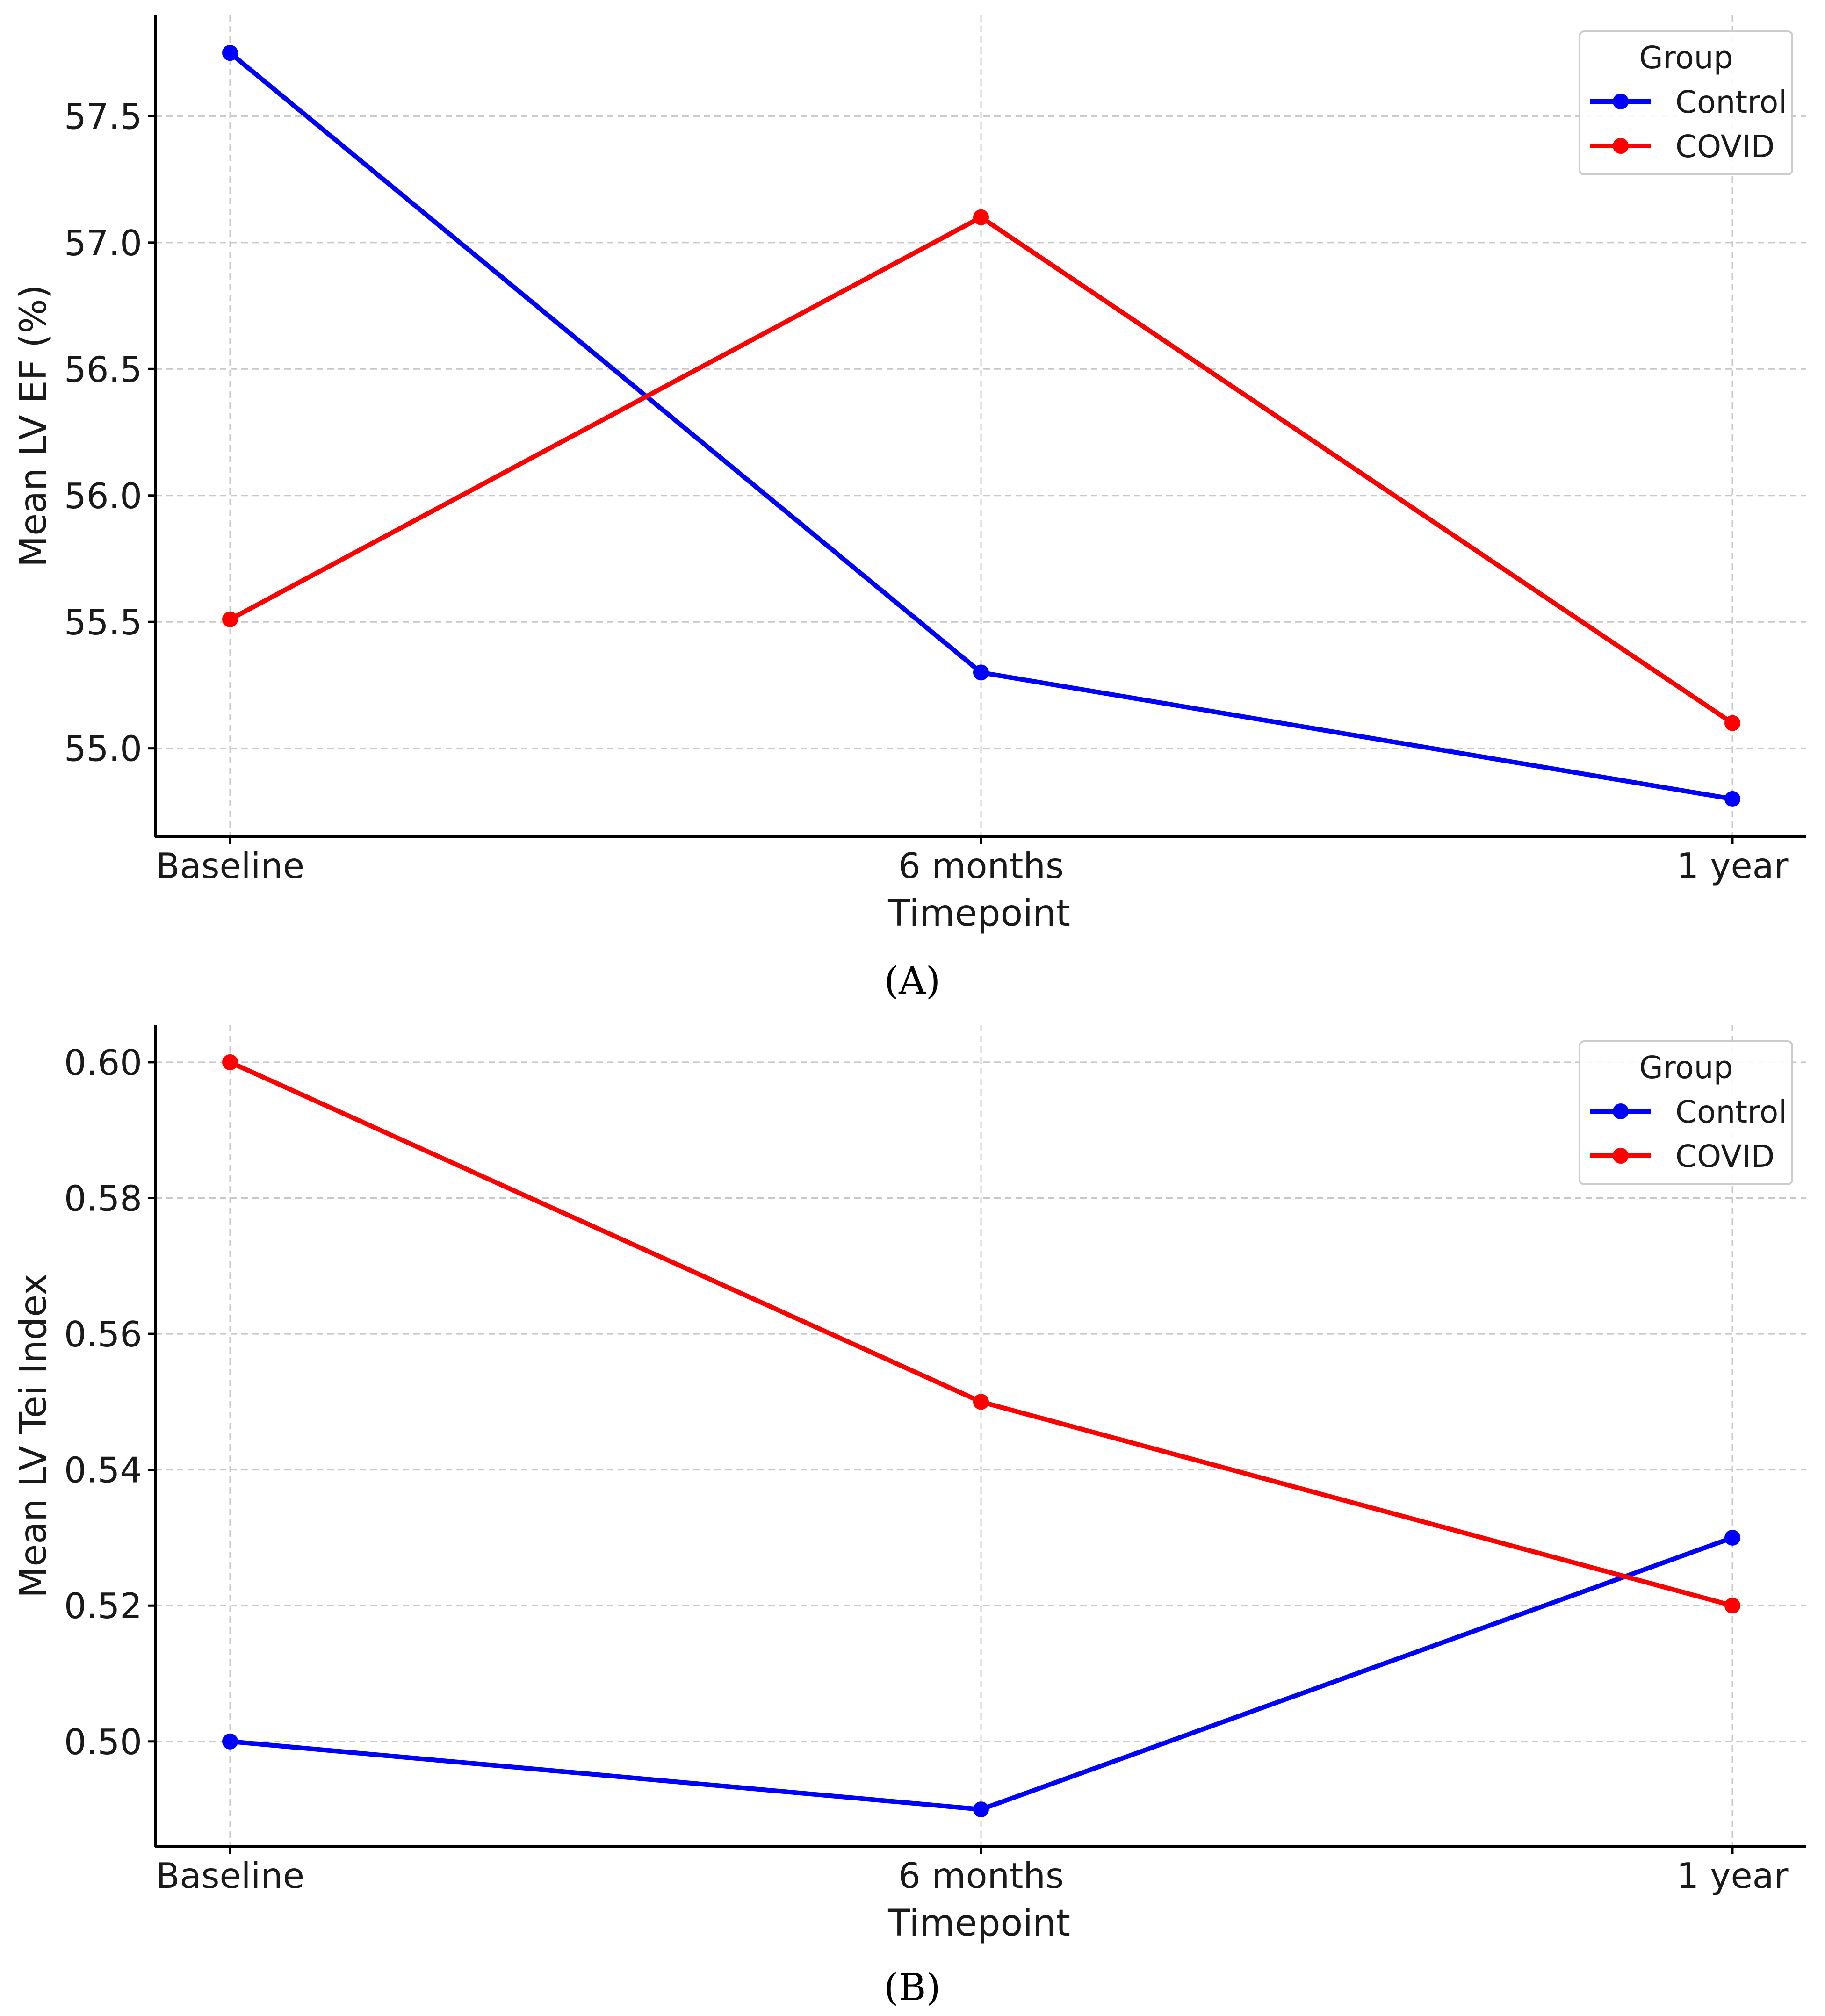  I want to click on y-tick-label: 55.0, so click(103, 749).